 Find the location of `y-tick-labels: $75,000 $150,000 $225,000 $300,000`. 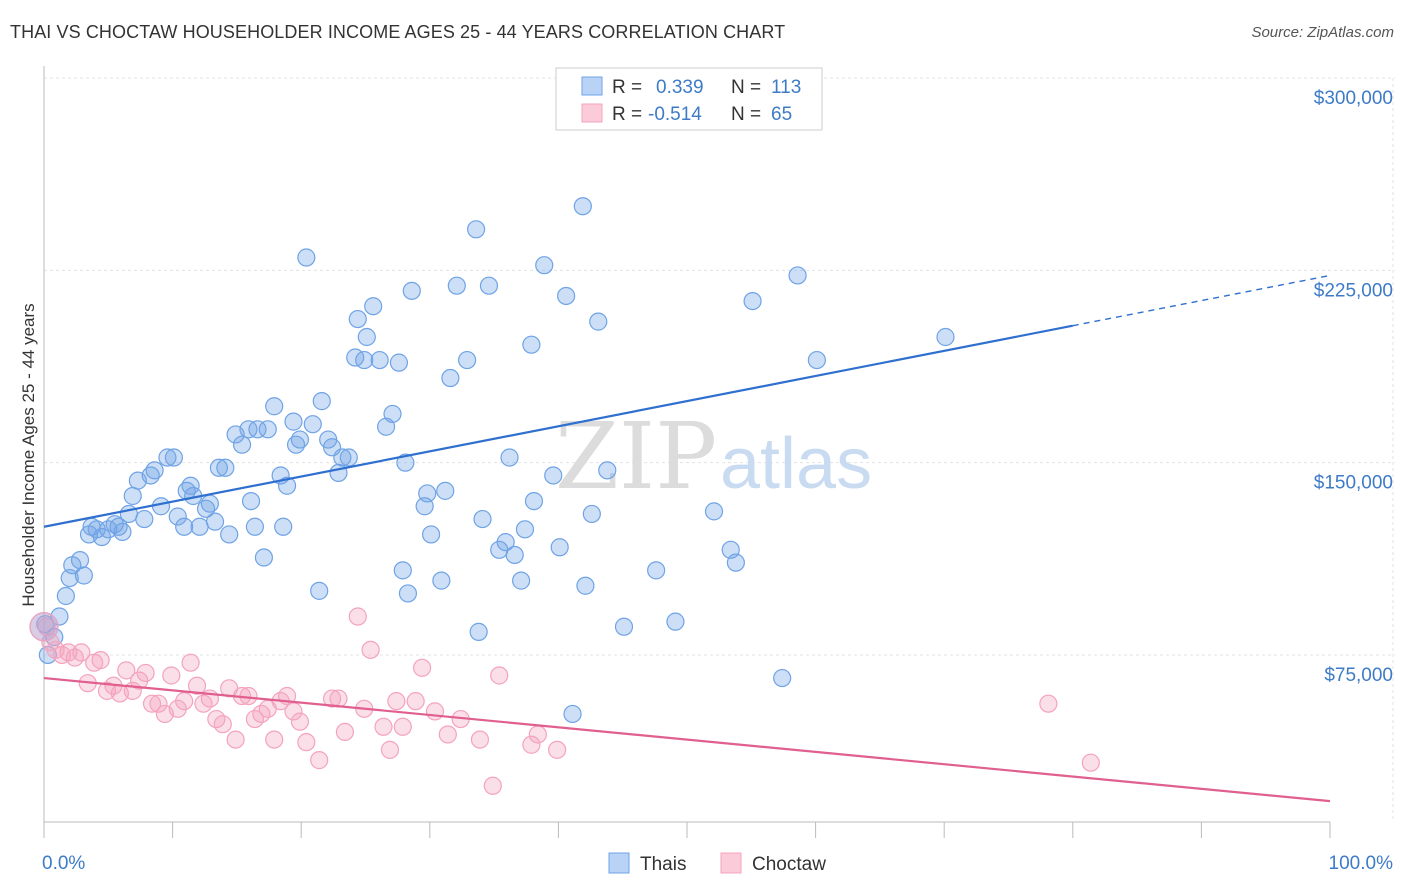

y-tick-labels: $75,000 $150,000 $225,000 $300,000 is located at coordinates (1353, 387).